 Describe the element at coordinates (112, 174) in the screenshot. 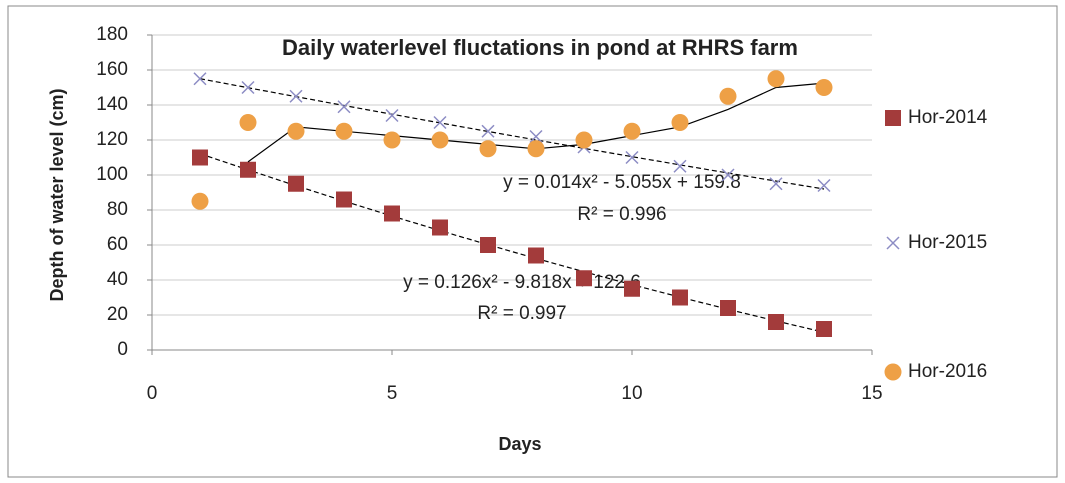

I see `y-tick-label: 100` at that location.